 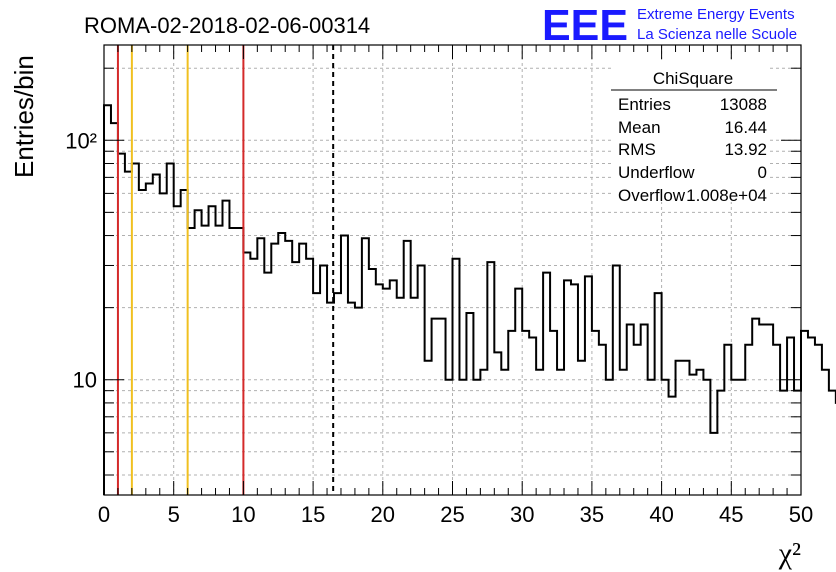 I want to click on x-tick-label: 30, so click(x=522, y=514).